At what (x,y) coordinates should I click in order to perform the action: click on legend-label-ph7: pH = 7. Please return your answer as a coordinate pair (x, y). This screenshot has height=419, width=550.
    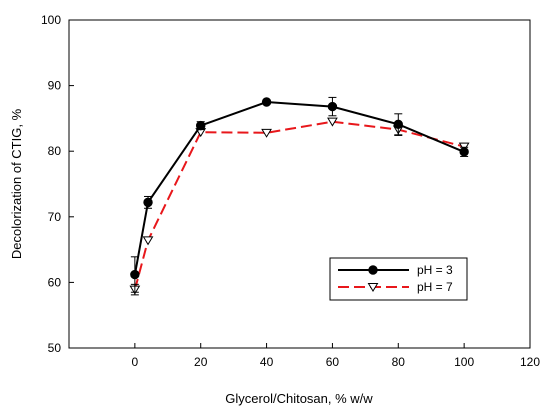
    Looking at the image, I should click on (435, 287).